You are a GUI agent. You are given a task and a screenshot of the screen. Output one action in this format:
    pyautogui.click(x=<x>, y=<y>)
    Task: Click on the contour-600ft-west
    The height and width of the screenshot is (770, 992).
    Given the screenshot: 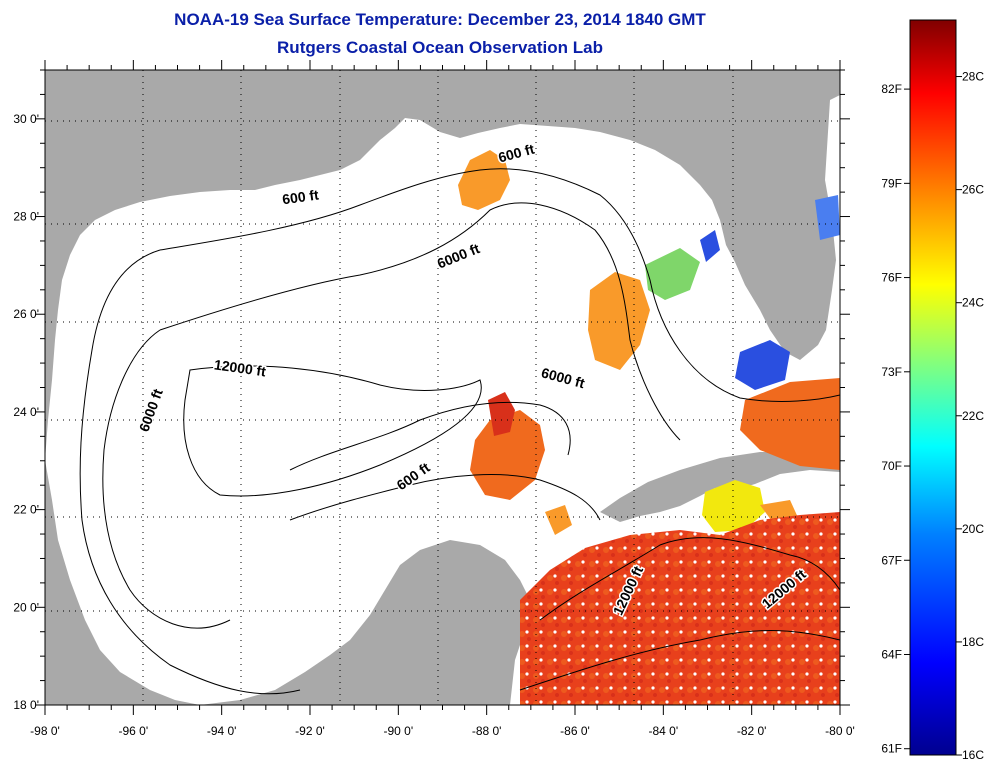 What is the action you would take?
    pyautogui.click(x=190, y=472)
    